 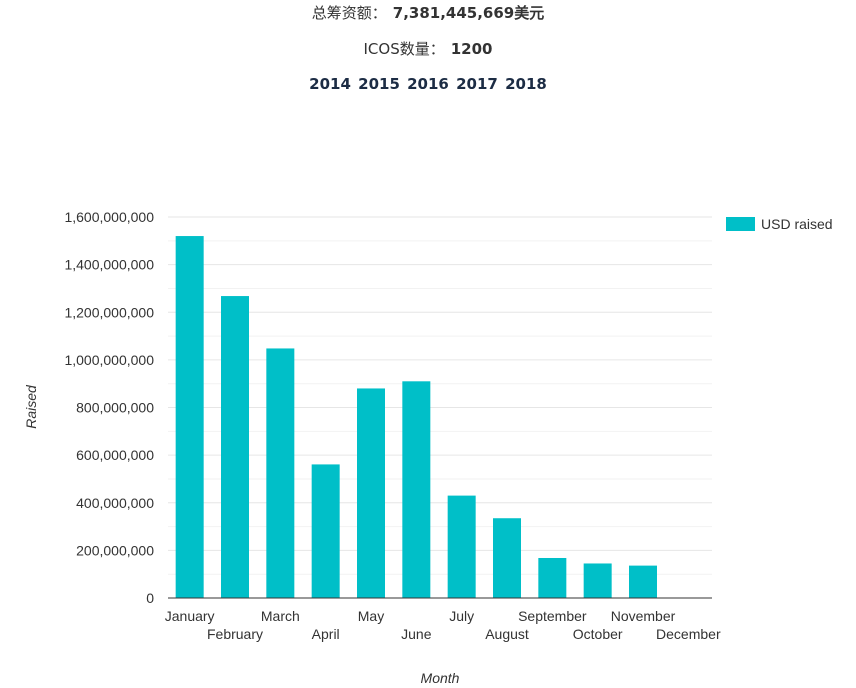 What do you see at coordinates (109, 217) in the screenshot?
I see `y-tick-label: 1,600,000,000` at bounding box center [109, 217].